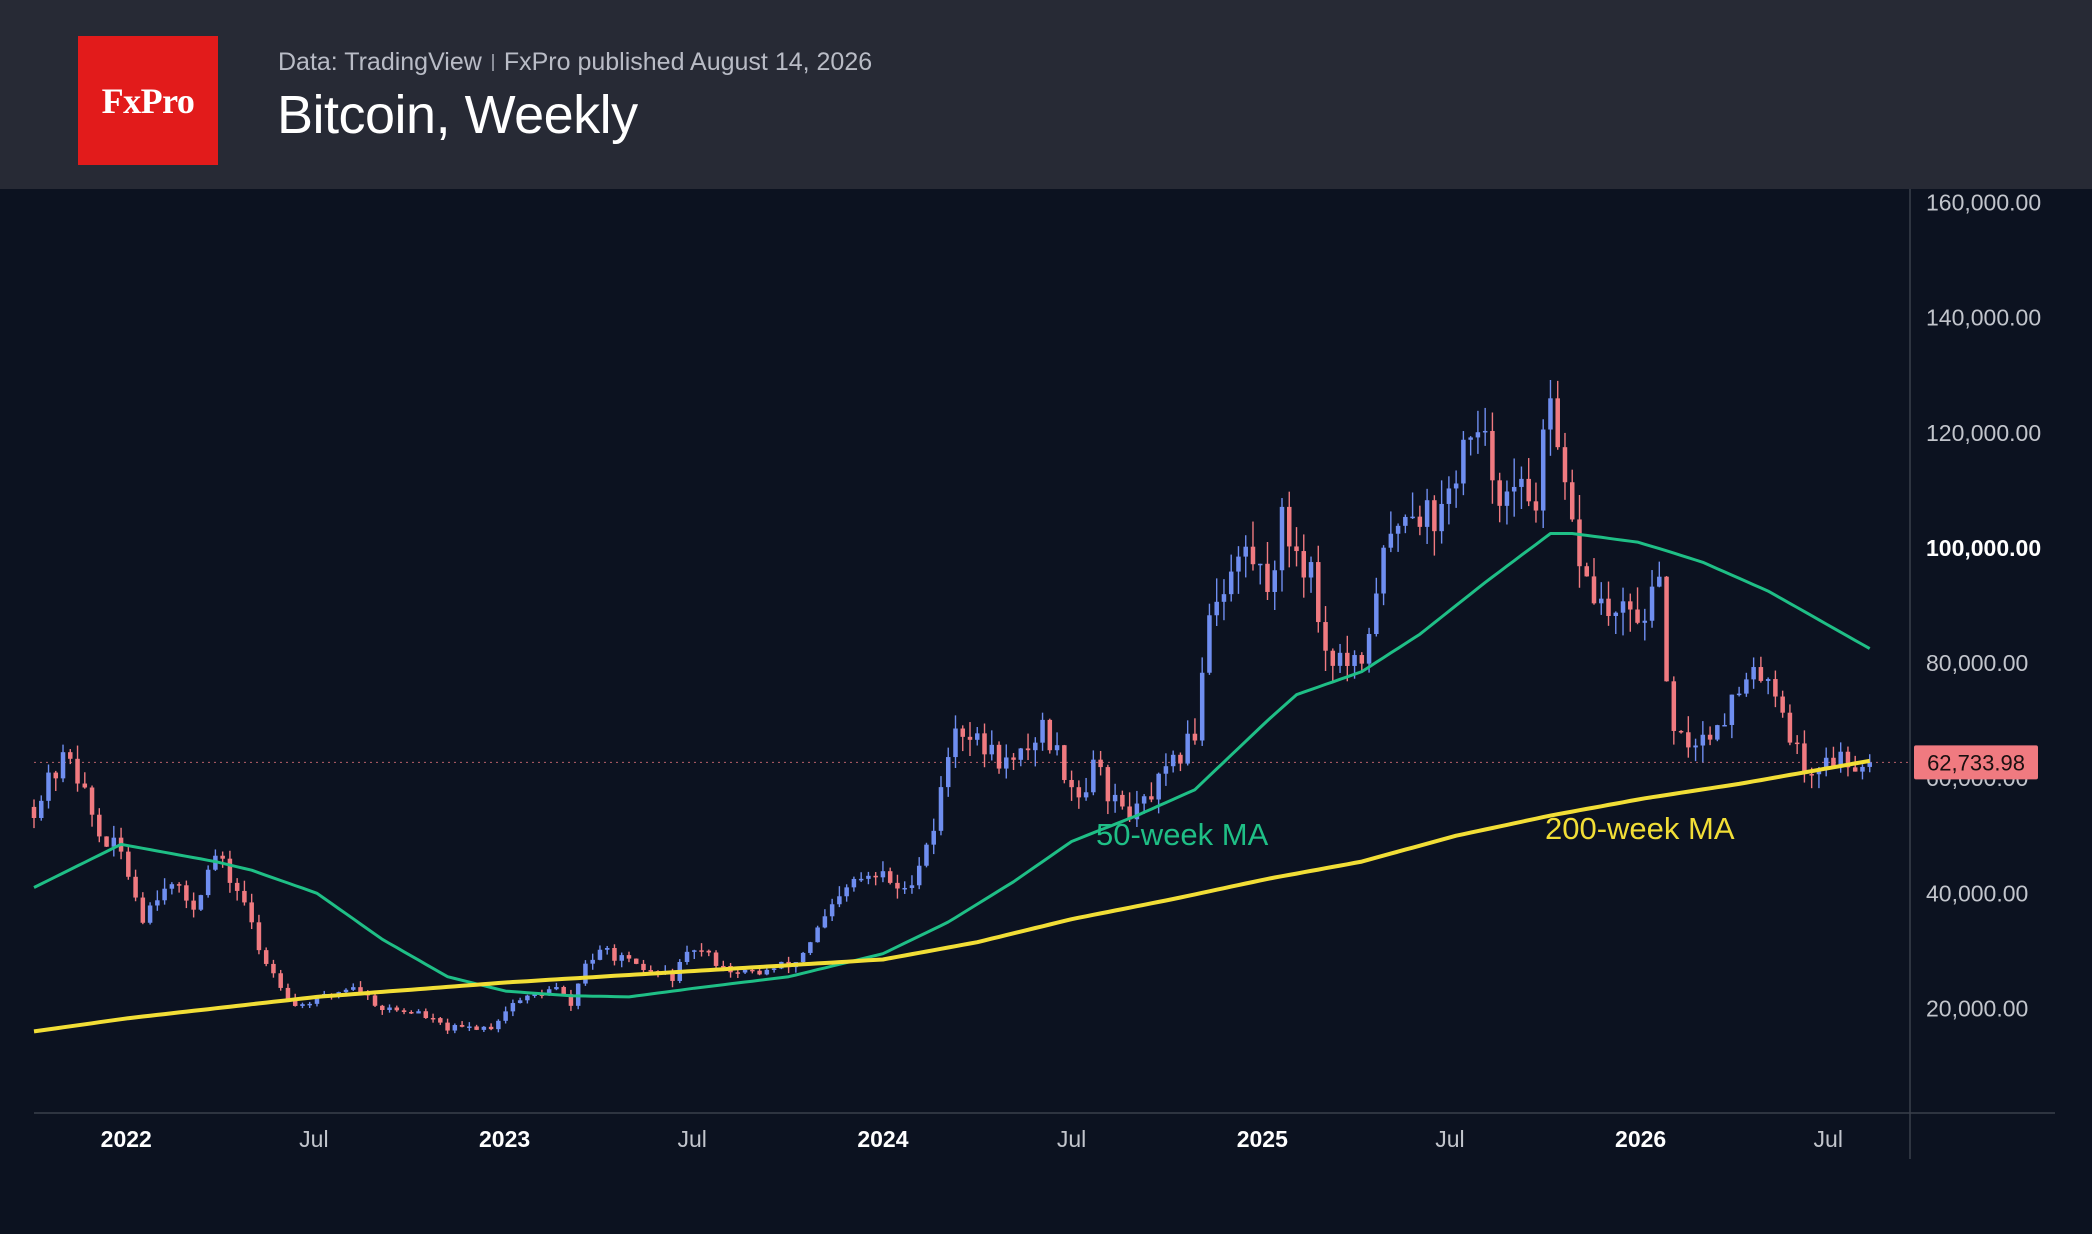 This screenshot has height=1234, width=2092. What do you see at coordinates (1182, 834) in the screenshot?
I see `ma50-label: 50-week MA` at bounding box center [1182, 834].